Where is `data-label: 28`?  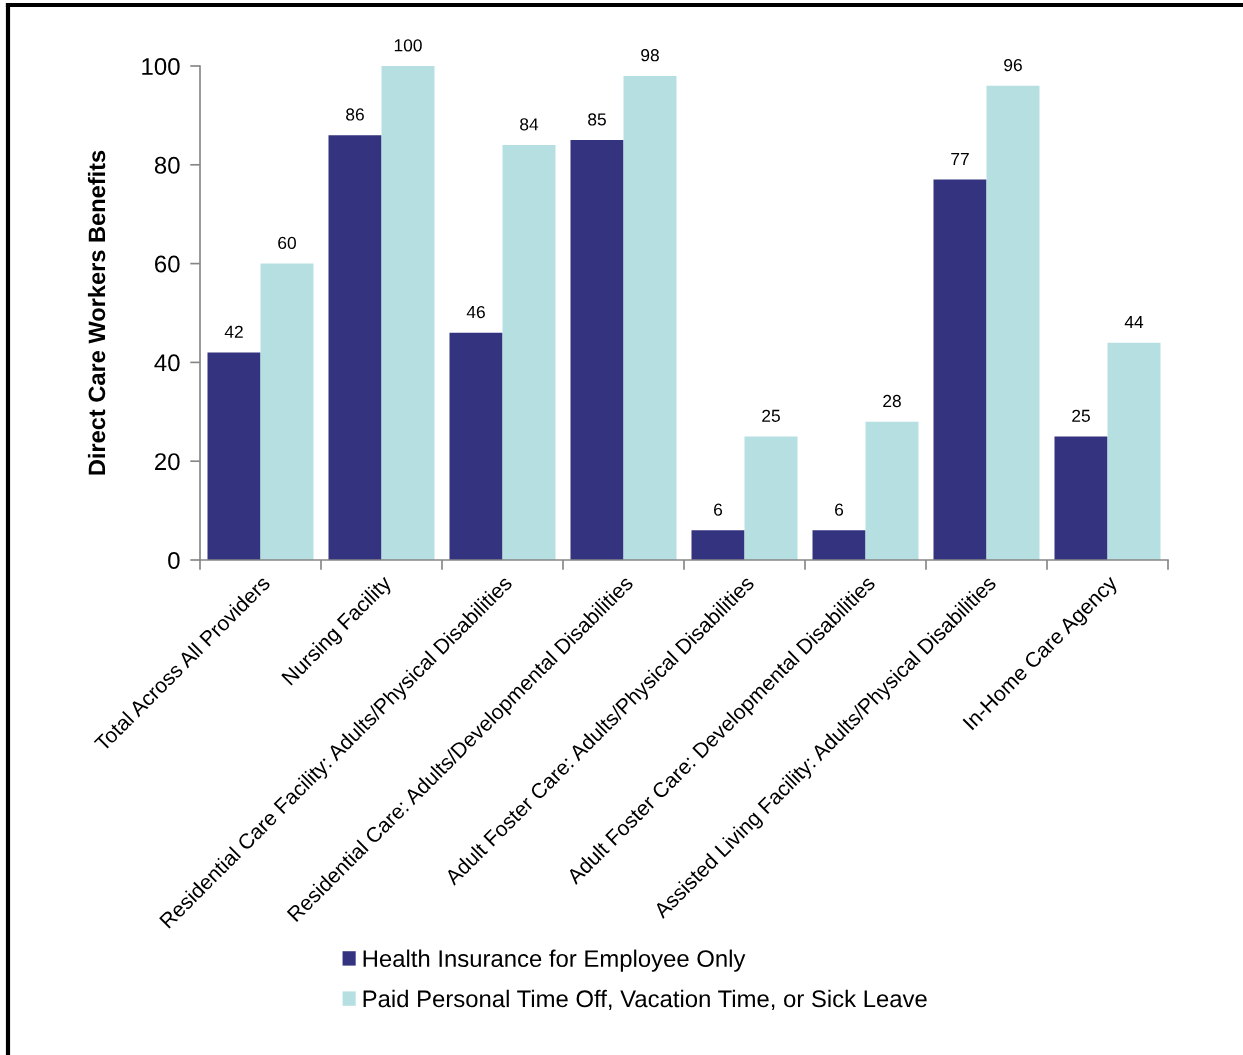 data-label: 28 is located at coordinates (892, 401).